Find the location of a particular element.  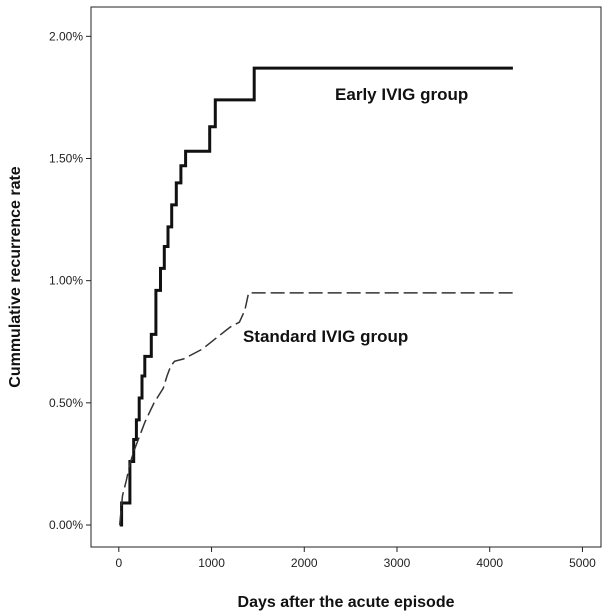

x-axis-ticks: 0 1000 2000 3000 4000 5000 is located at coordinates (355, 558).